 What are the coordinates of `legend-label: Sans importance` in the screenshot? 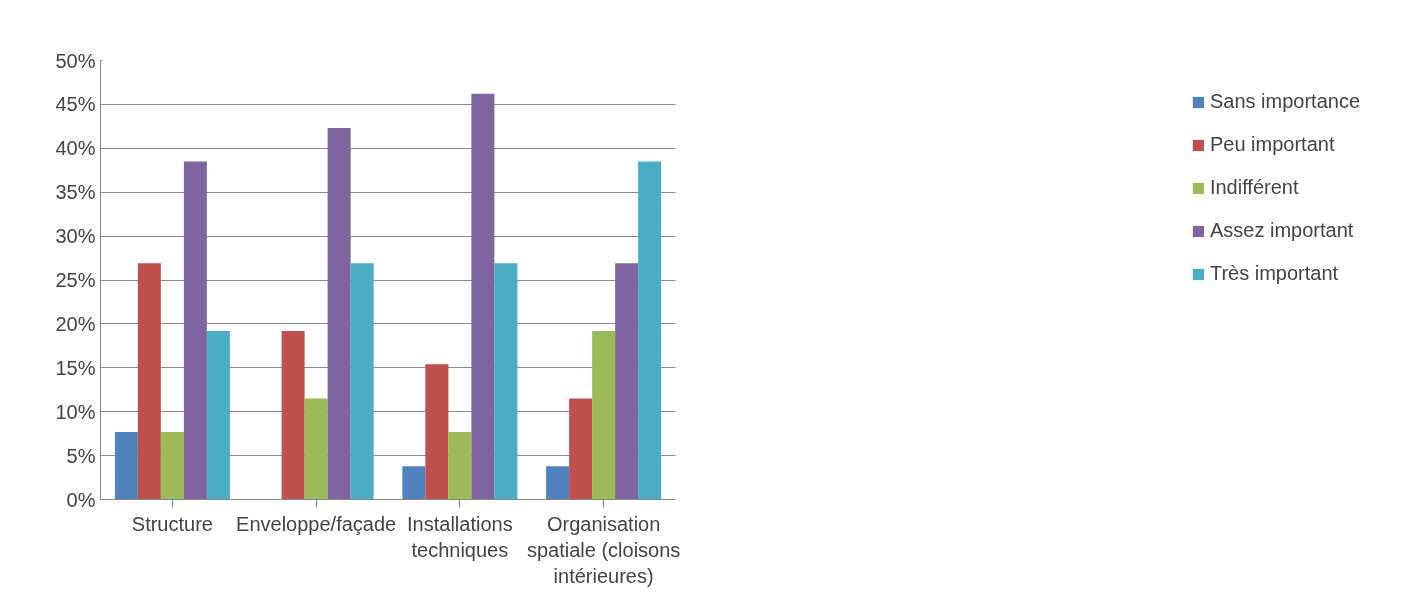 It's located at (1284, 101).